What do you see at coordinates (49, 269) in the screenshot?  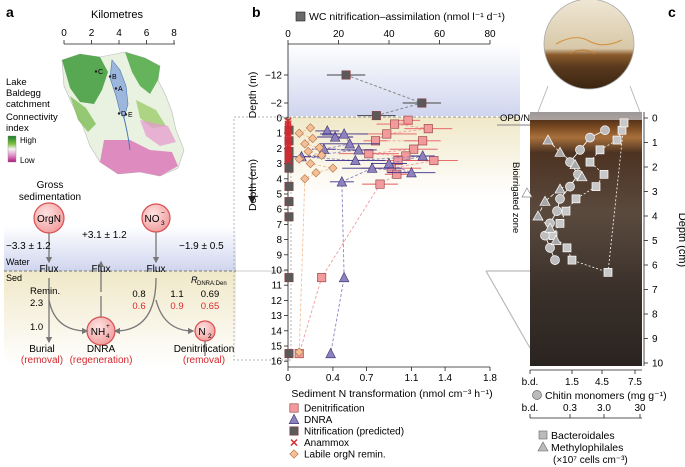 I see `flux-label-orgn: Flux` at bounding box center [49, 269].